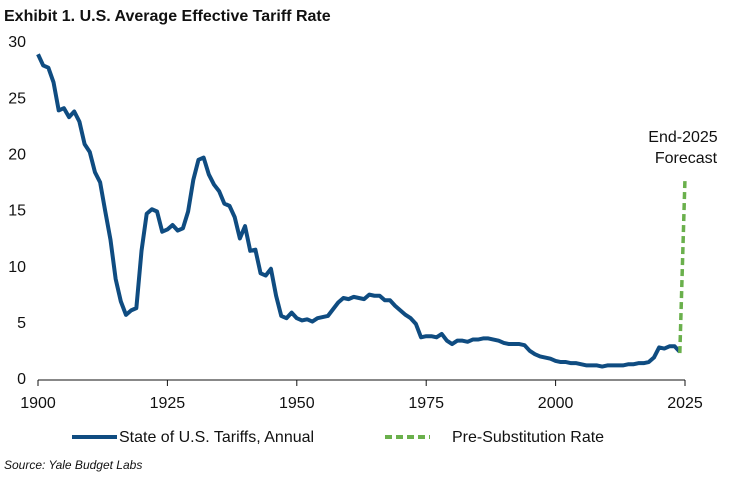 The width and height of the screenshot is (745, 480). What do you see at coordinates (686, 158) in the screenshot?
I see `annotation: Forecast` at bounding box center [686, 158].